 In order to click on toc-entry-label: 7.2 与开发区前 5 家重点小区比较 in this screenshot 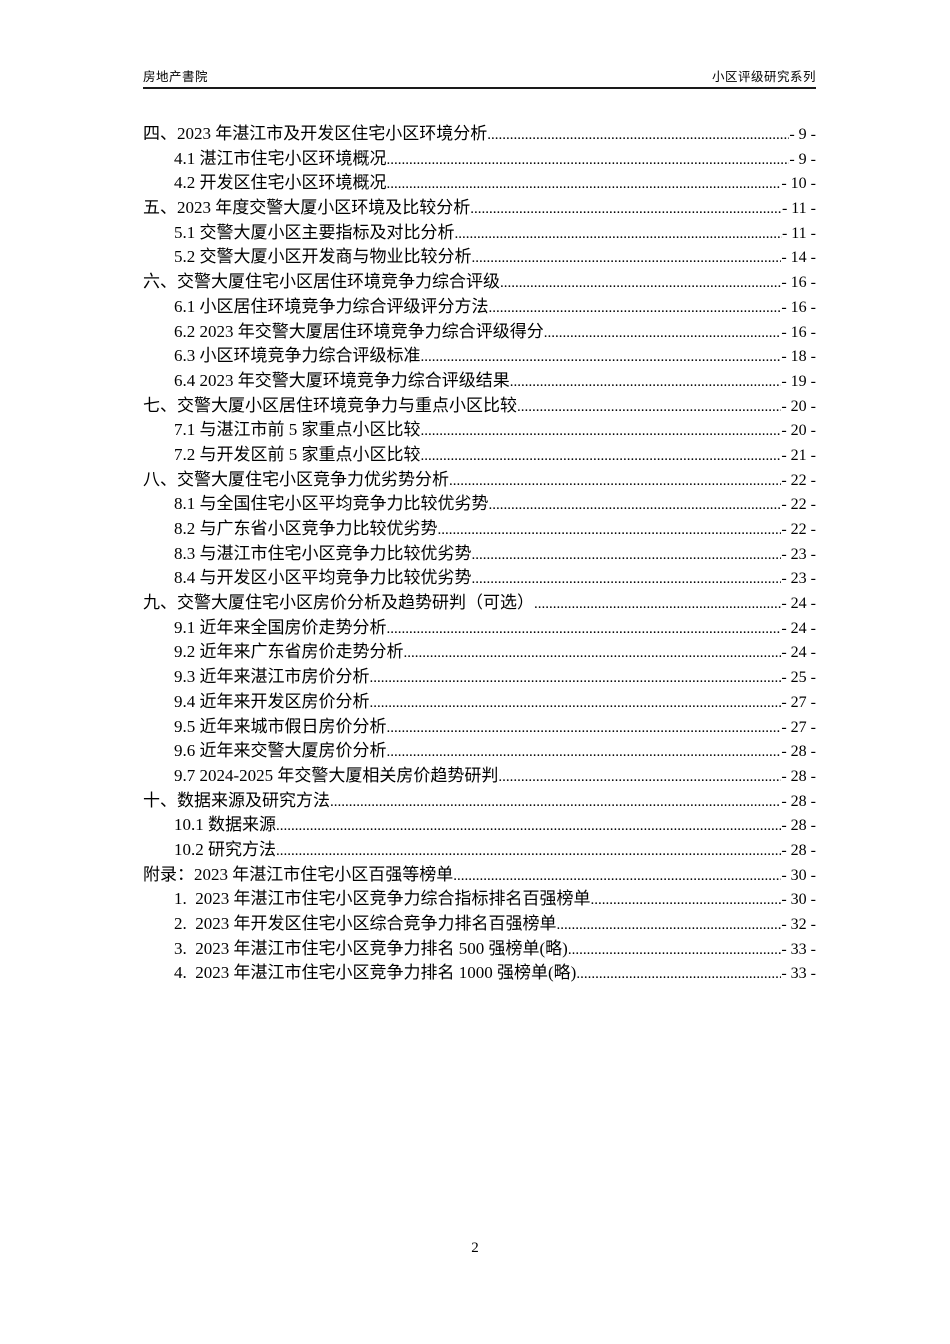, I will do `click(297, 454)`.